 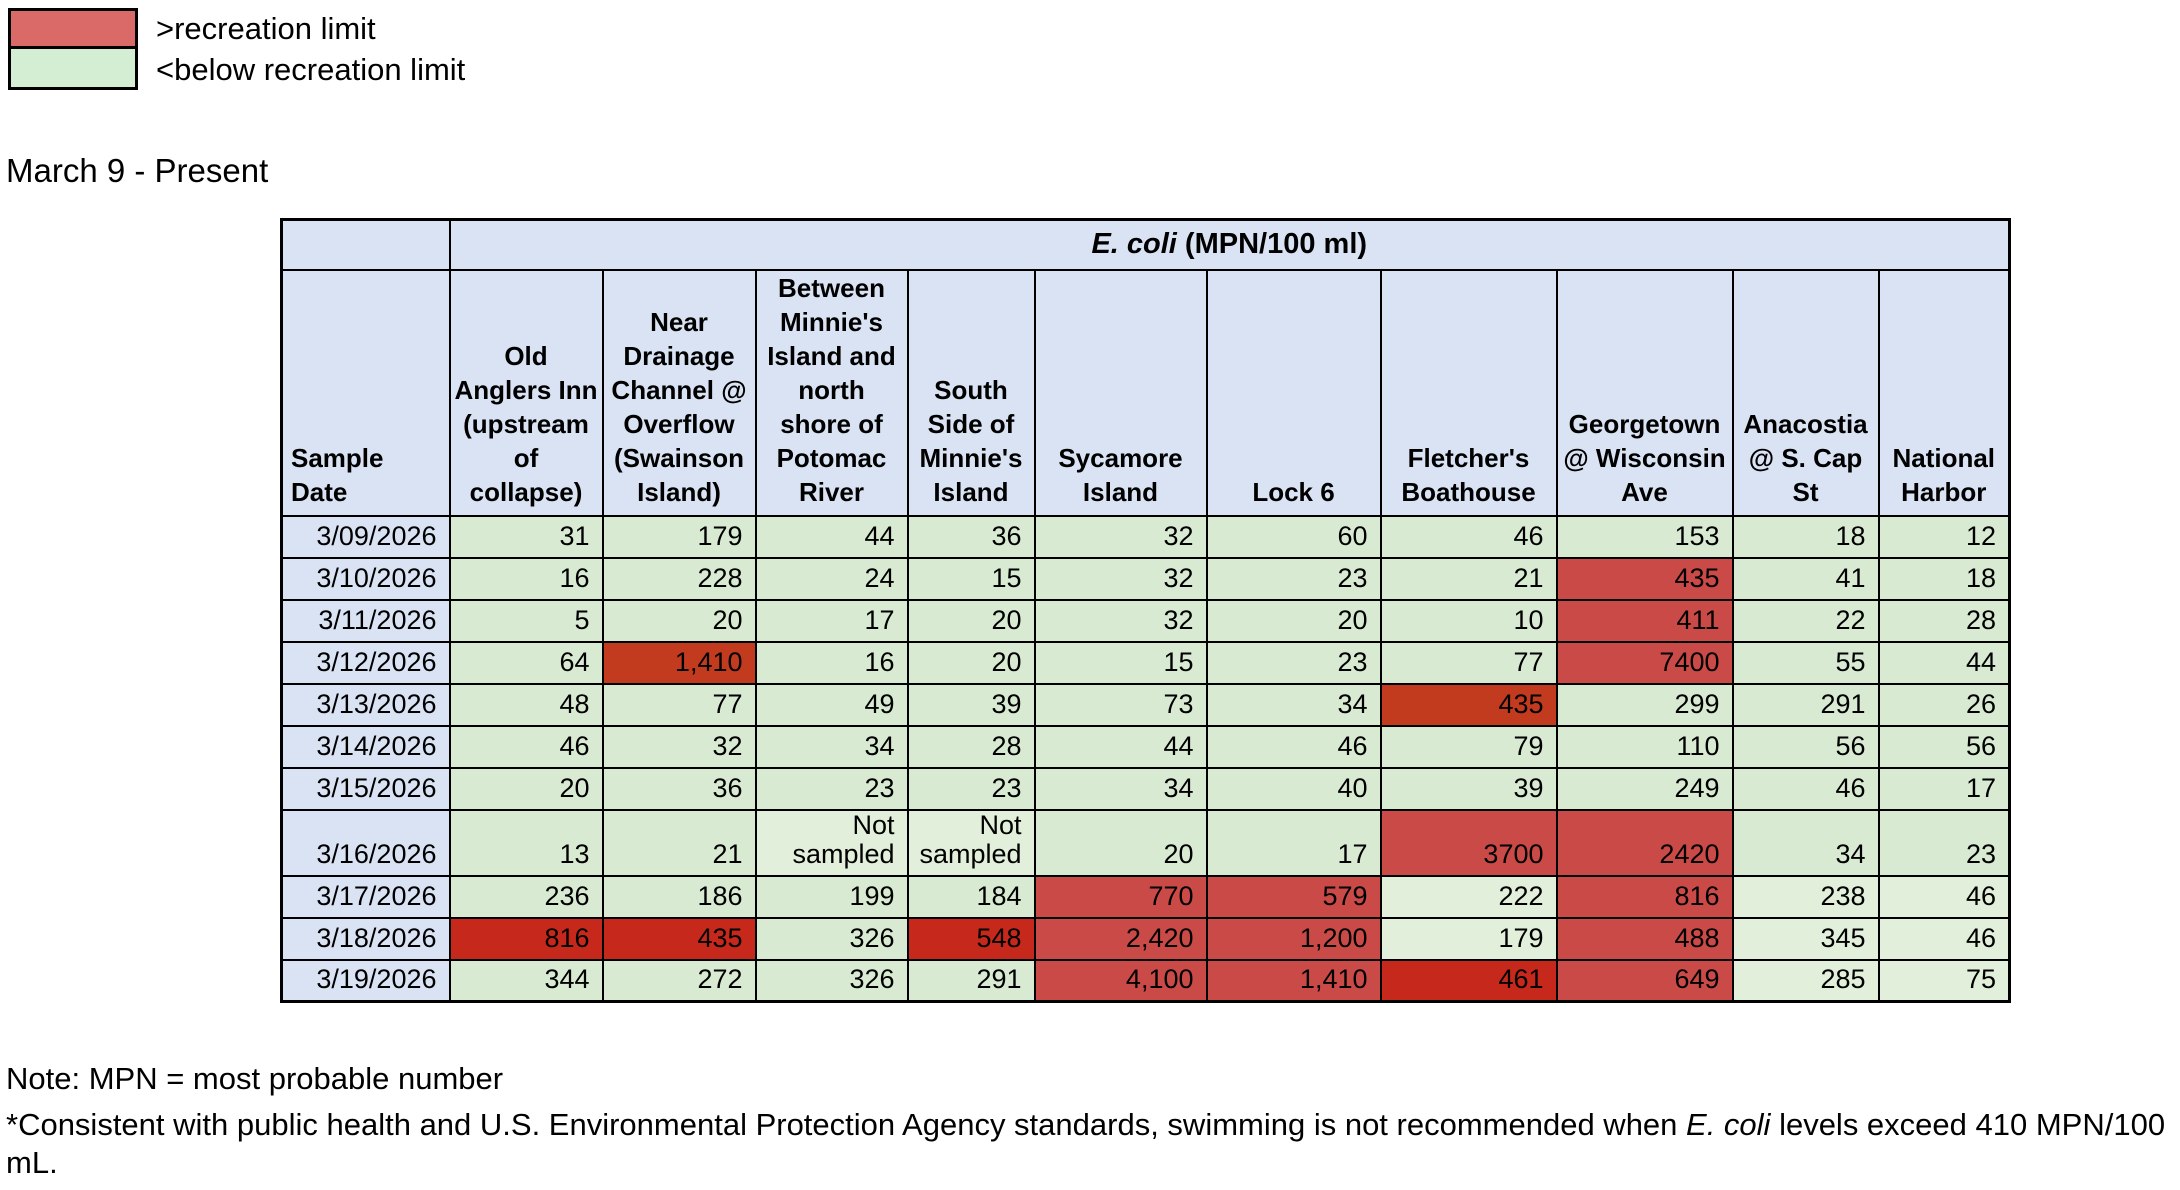 I want to click on value-cell: 15, so click(x=1120, y=662).